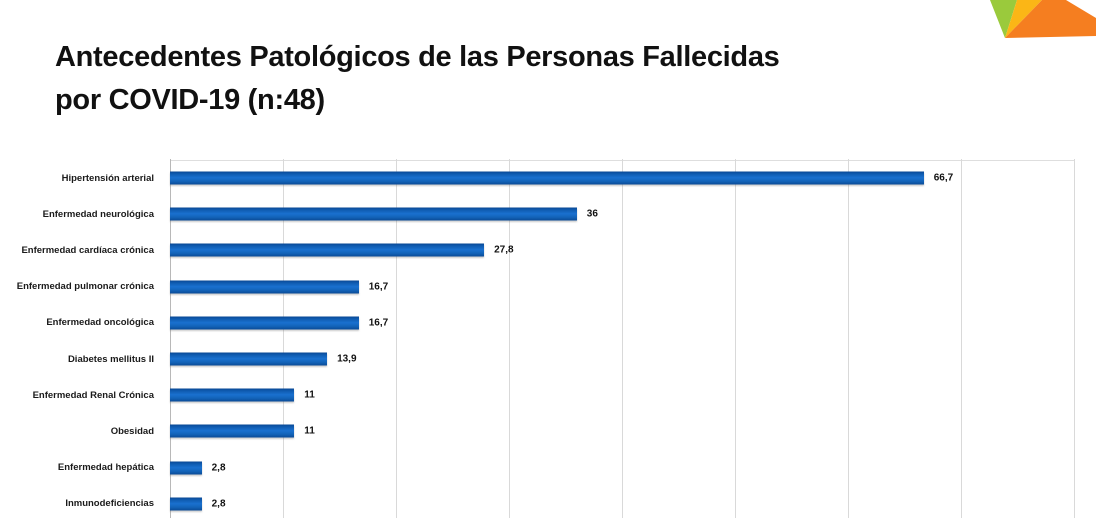 This screenshot has height=518, width=1096. What do you see at coordinates (87, 250) in the screenshot?
I see `category-label: Enfermedad cardíaca crónica` at bounding box center [87, 250].